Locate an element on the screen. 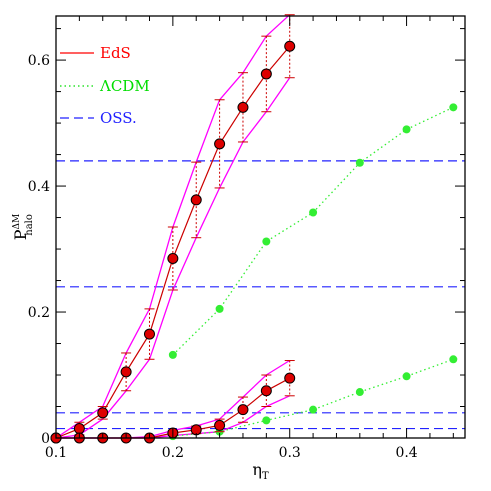 This screenshot has height=491, width=491. x-tick-label: 0.4 is located at coordinates (406, 453).